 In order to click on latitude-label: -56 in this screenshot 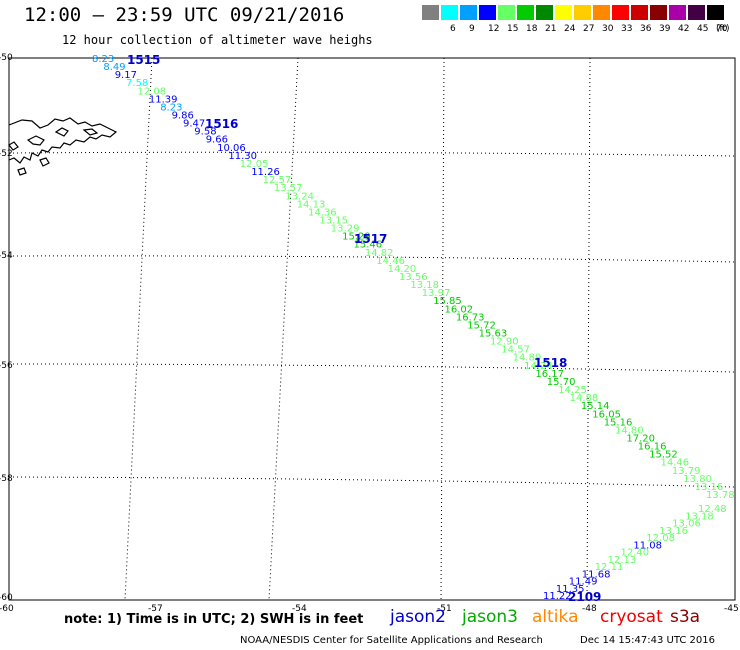, I will do `click(6, 366)`.